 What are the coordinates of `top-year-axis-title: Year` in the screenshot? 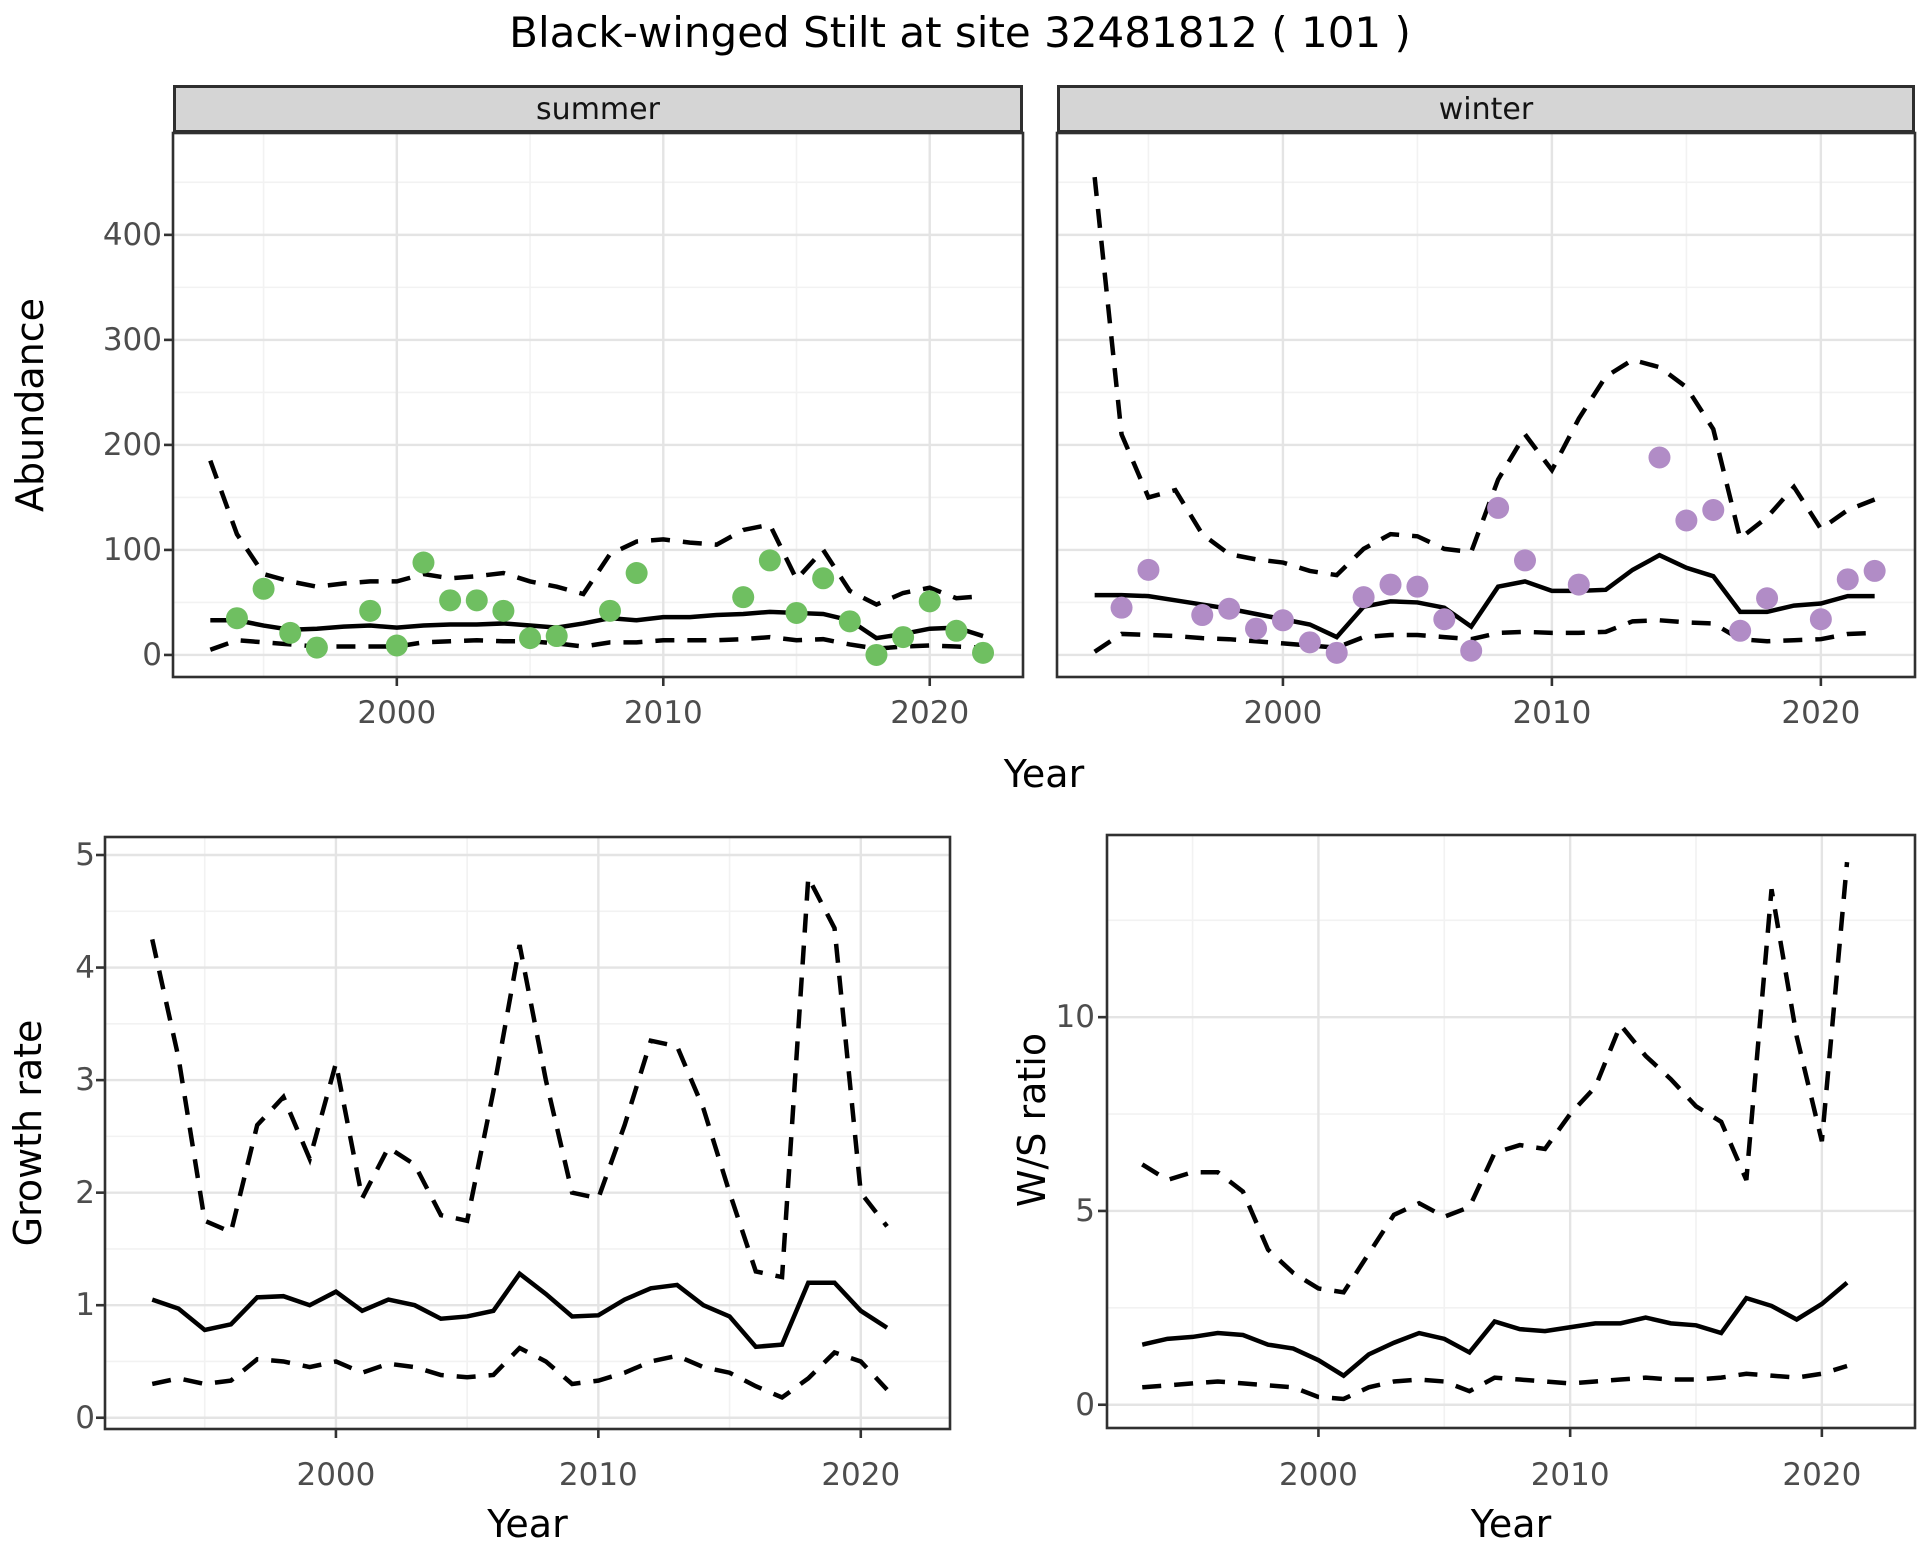 It's located at (1044, 774).